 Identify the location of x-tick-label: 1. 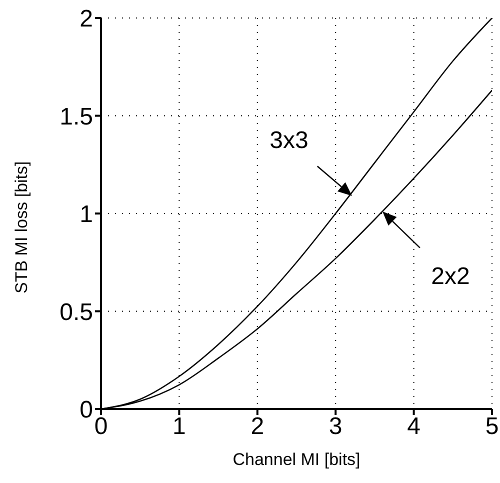
(179, 426).